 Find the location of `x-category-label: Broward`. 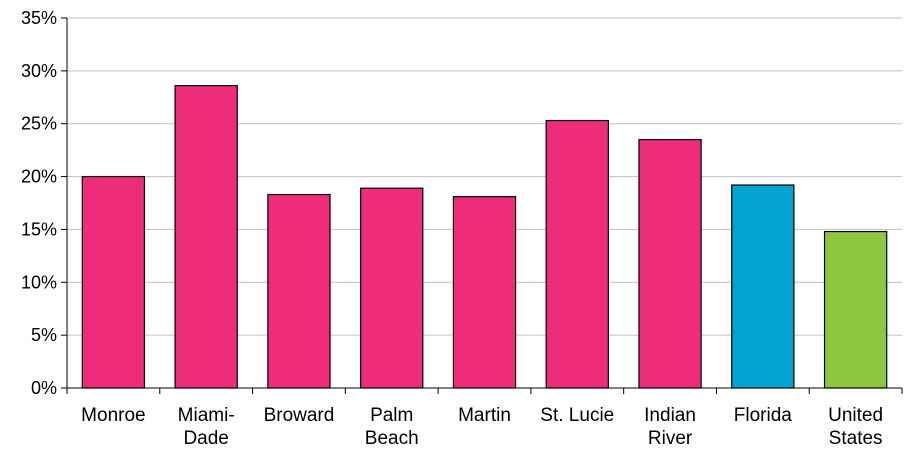

x-category-label: Broward is located at coordinates (299, 415).